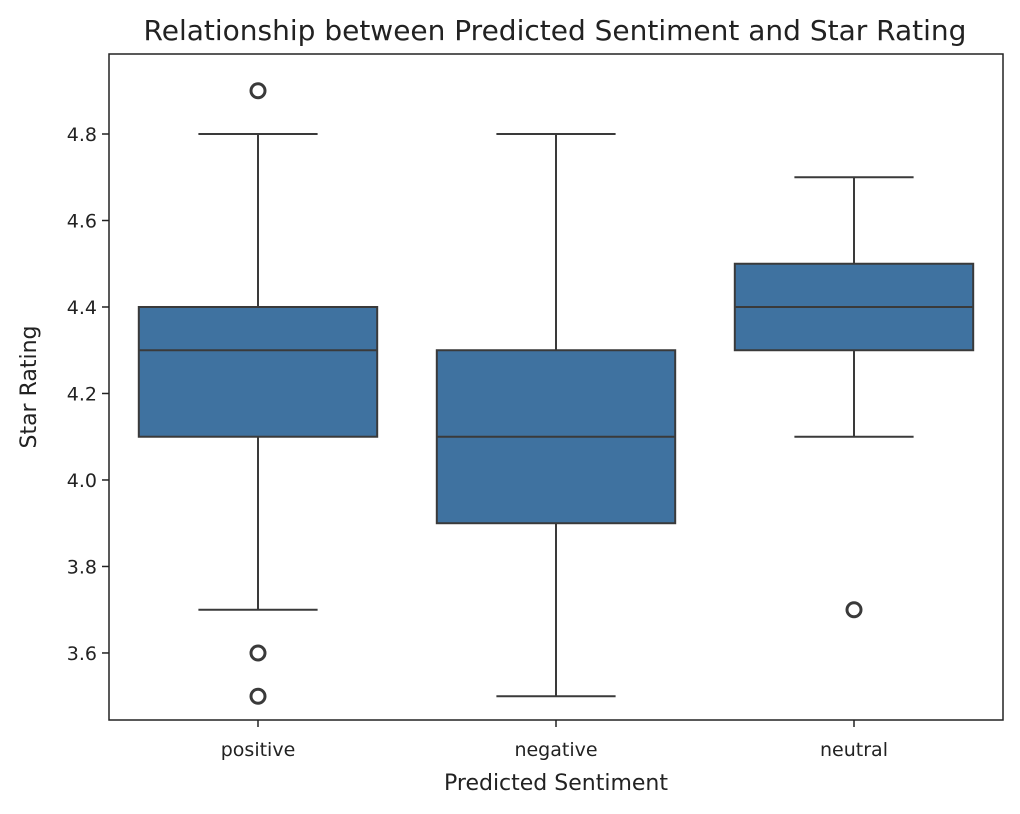  Describe the element at coordinates (555, 750) in the screenshot. I see `x-tick-label: negative` at that location.